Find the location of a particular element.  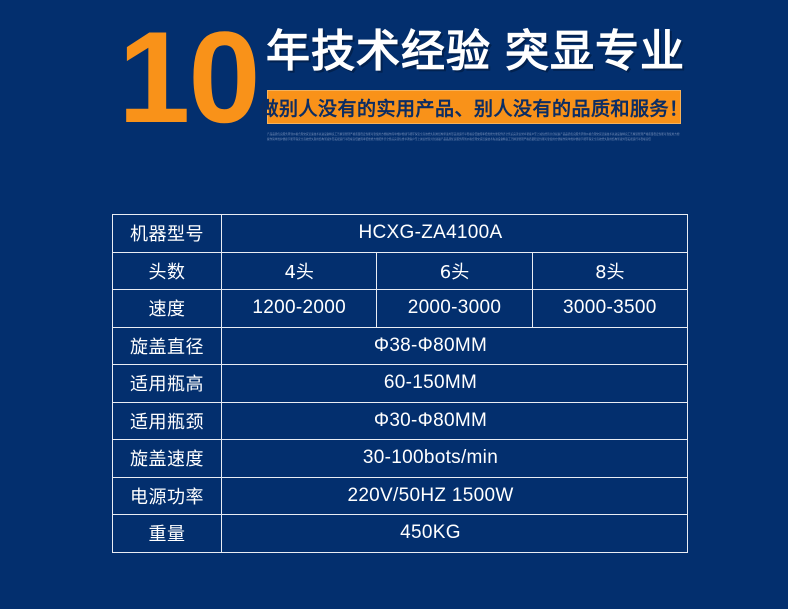

slogan-bar: 做别人没有的实用产品、别人没有的品质和服务！ is located at coordinates (474, 107).